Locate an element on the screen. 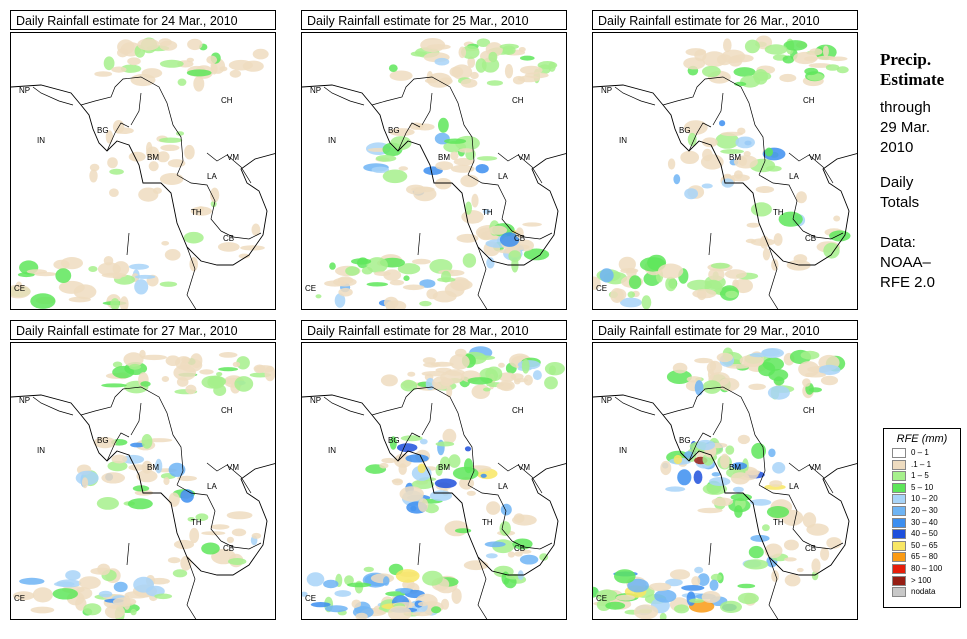 This screenshot has width=967, height=639. country-label-ch: CH is located at coordinates (809, 100).